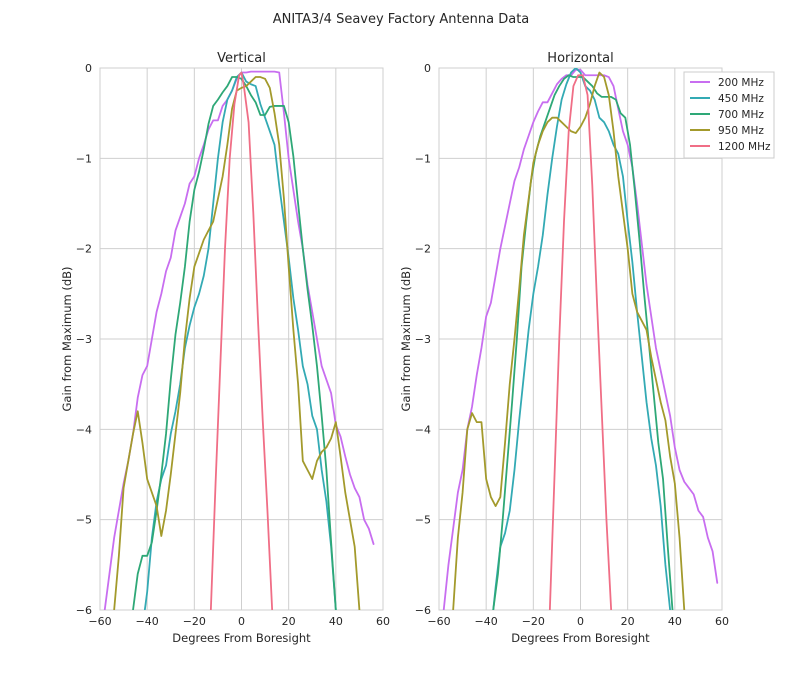 The image size is (802, 679). I want to click on horizontal-y-tick-label: −1, so click(423, 158).